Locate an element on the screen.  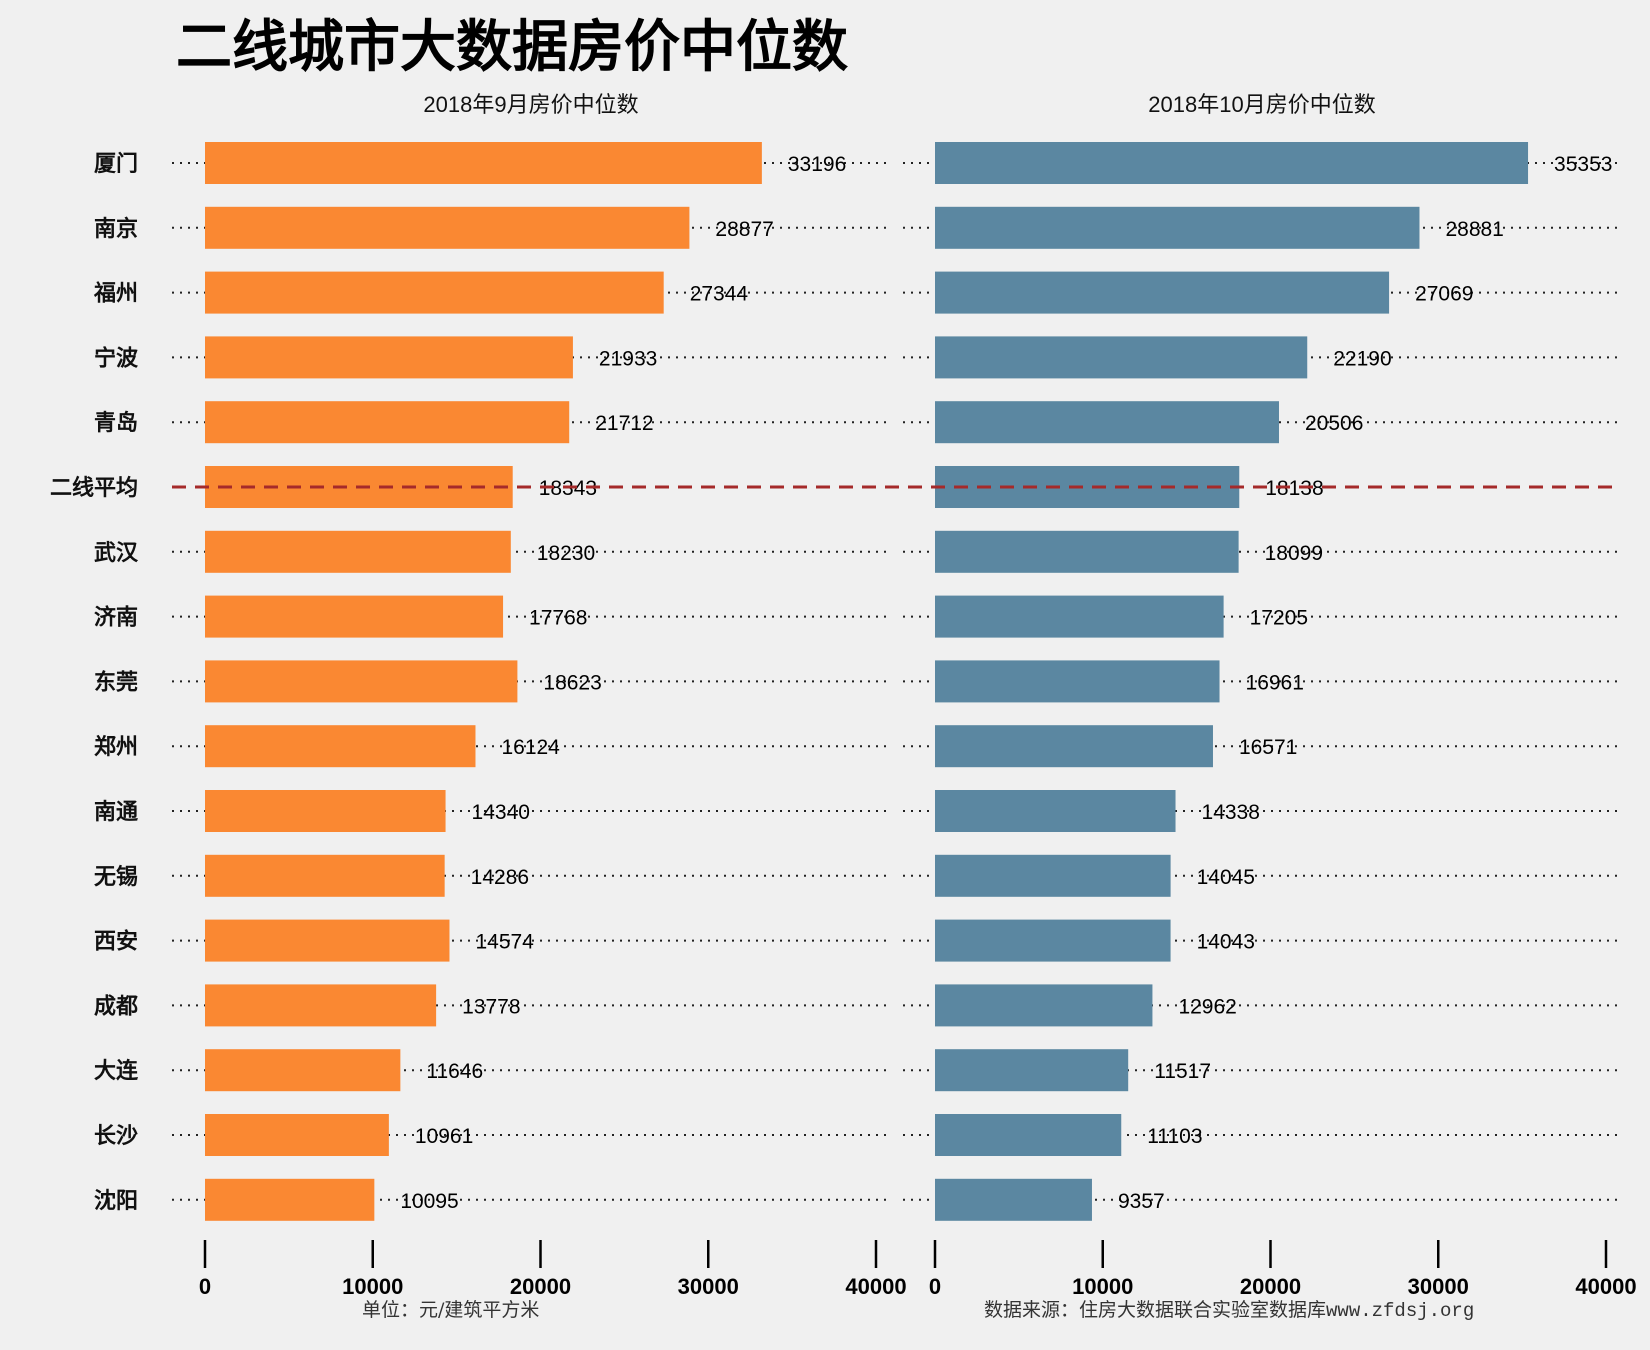
category-label: 东莞 is located at coordinates (116, 682).